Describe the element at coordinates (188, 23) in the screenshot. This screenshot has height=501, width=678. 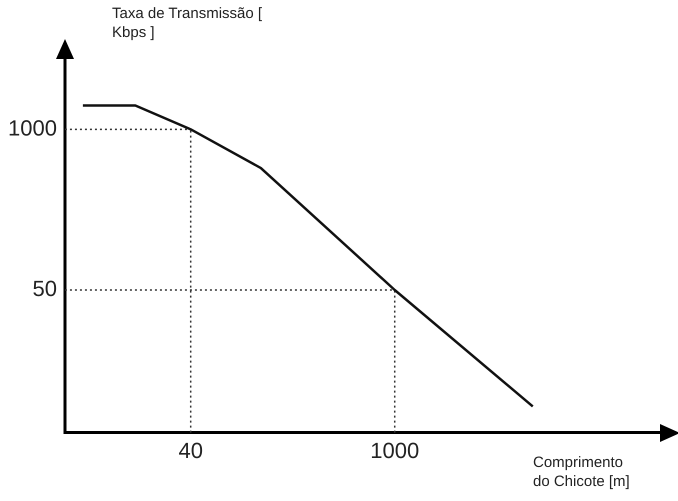
I see `y-axis-title: Taxa de Transmissão [ Kbps ]` at that location.